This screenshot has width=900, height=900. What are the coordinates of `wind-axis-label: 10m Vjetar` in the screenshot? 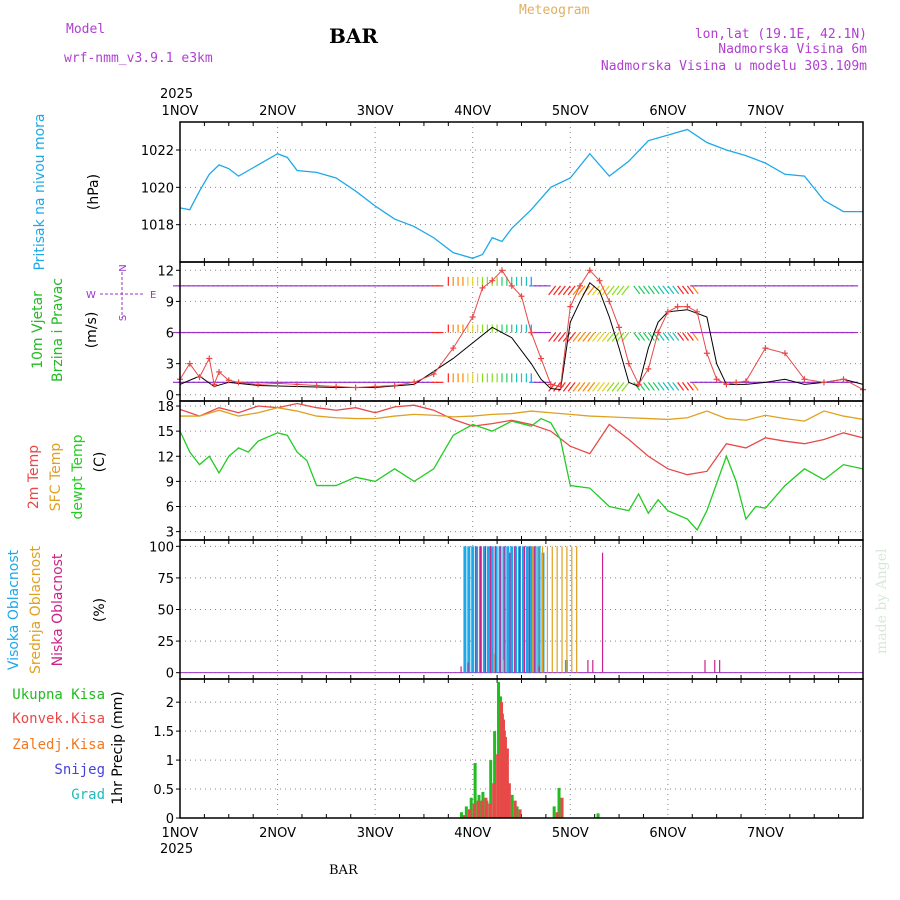 It's located at (38, 330).